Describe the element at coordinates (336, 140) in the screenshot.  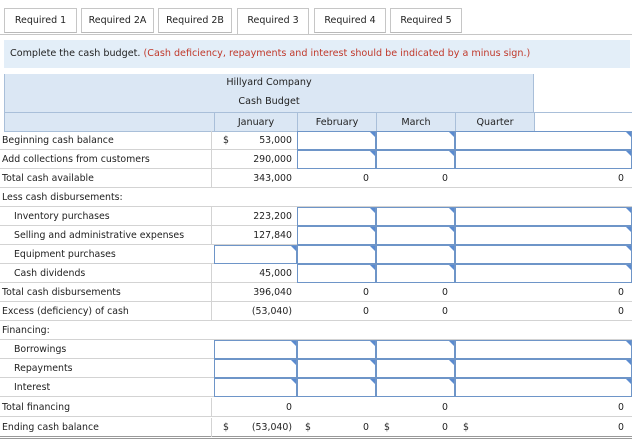
I see `input-beginning-february` at that location.